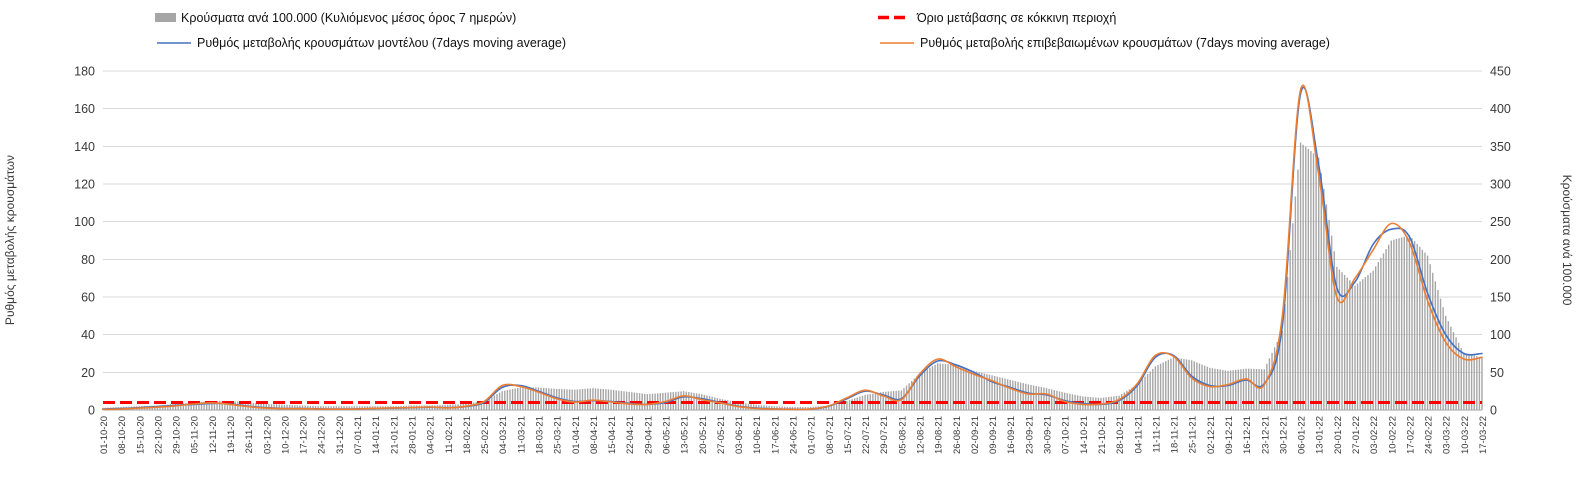 Image resolution: width=1579 pixels, height=493 pixels. What do you see at coordinates (84, 147) in the screenshot?
I see `left-axis-tick-label: 140` at bounding box center [84, 147].